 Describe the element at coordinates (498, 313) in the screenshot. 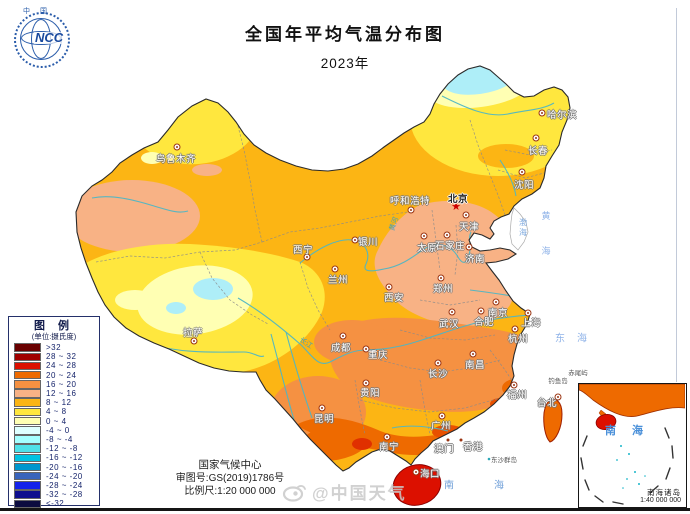

I see `city-label: 南京` at that location.